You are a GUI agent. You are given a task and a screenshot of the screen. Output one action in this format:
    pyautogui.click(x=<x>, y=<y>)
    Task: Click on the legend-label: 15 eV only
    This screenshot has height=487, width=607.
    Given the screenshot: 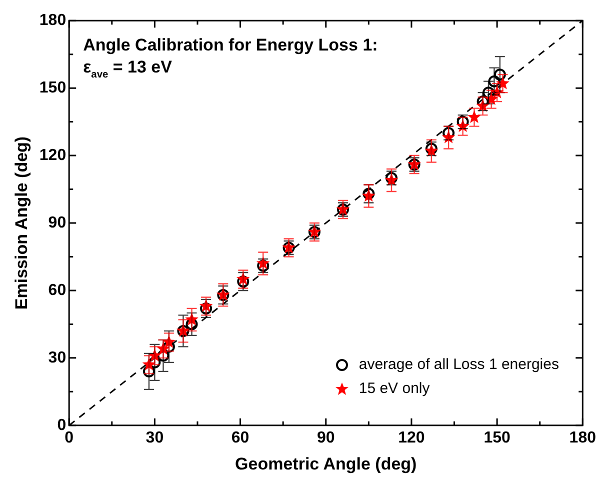 What is the action you would take?
    pyautogui.click(x=394, y=389)
    